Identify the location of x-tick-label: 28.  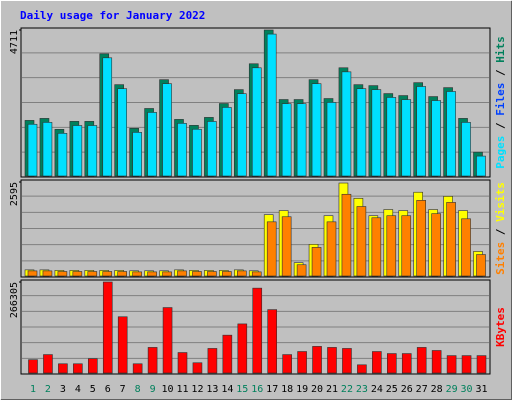
(437, 389).